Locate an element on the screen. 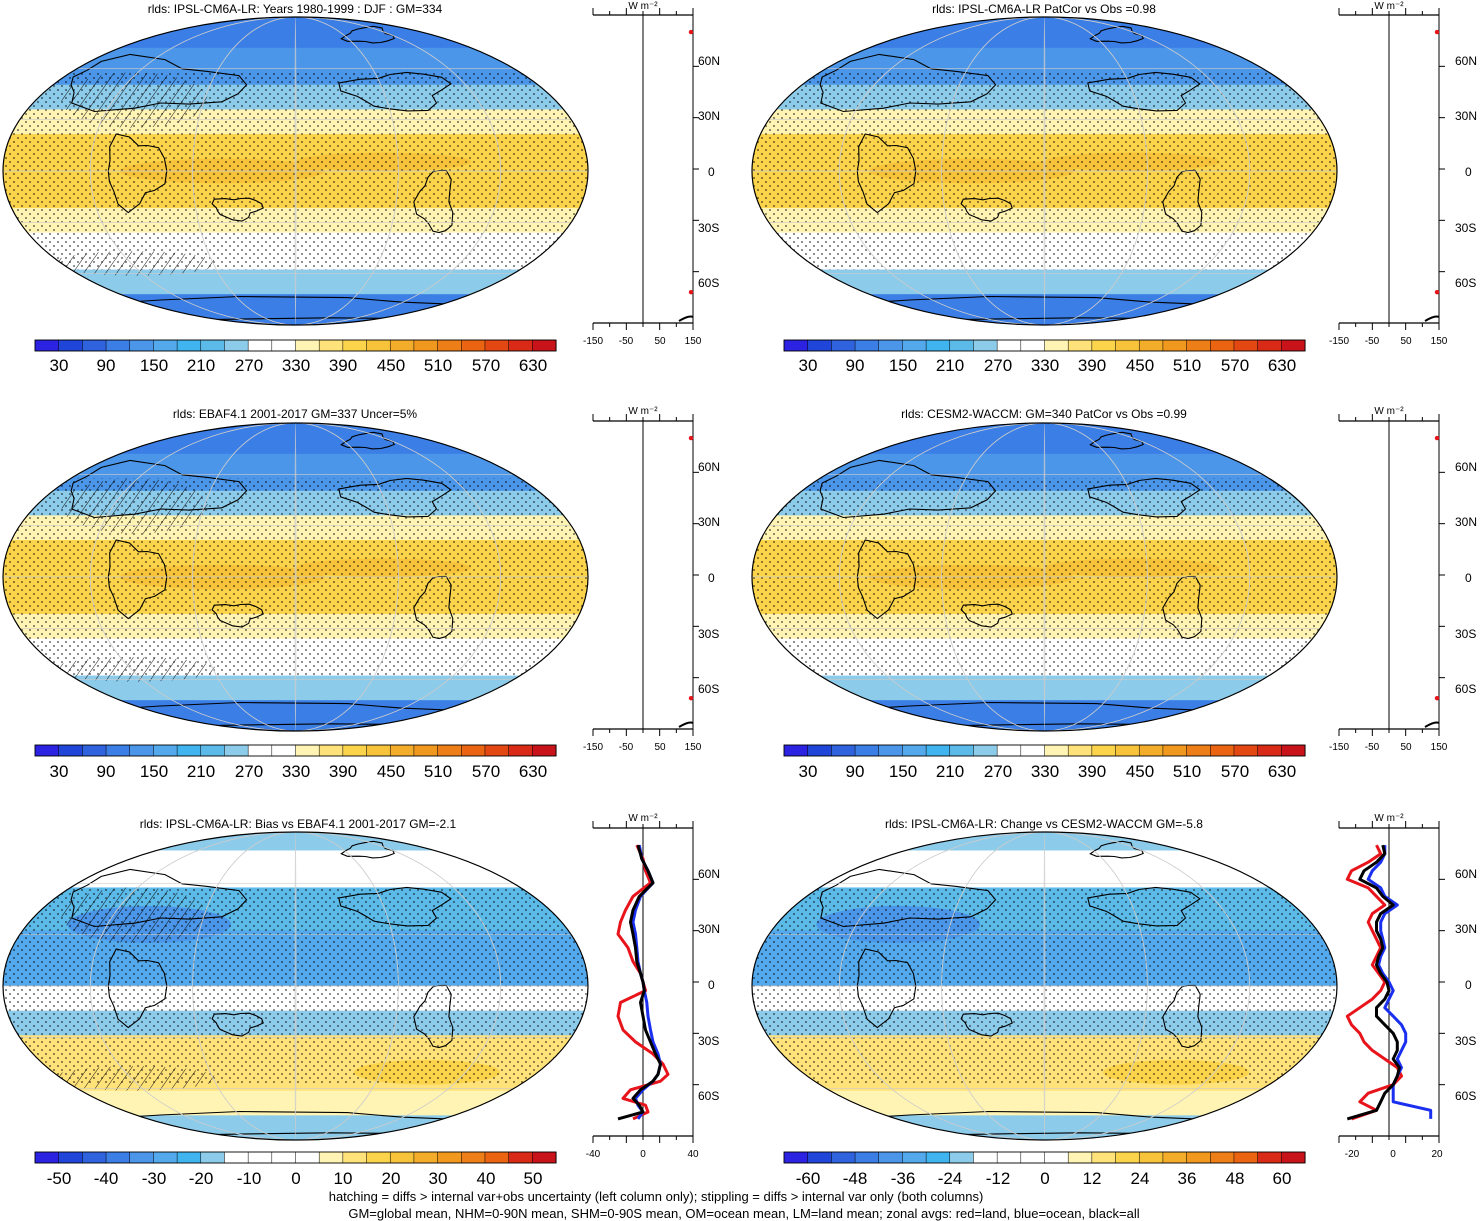 The height and width of the screenshot is (1221, 1483). world-map is located at coordinates (295, 986).